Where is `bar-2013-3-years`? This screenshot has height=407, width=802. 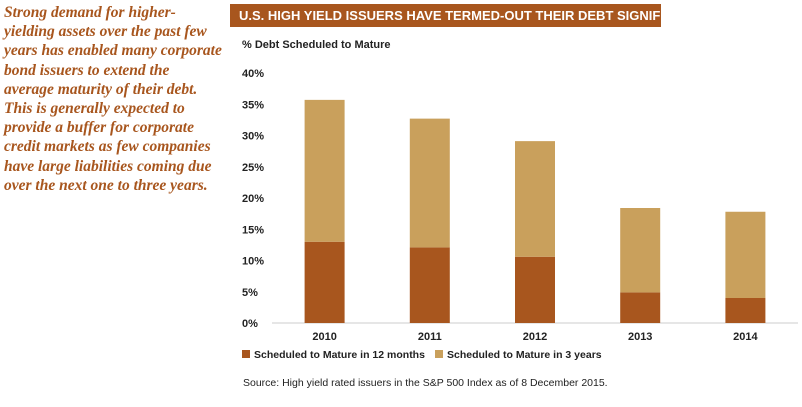 bar-2013-3-years is located at coordinates (640, 250).